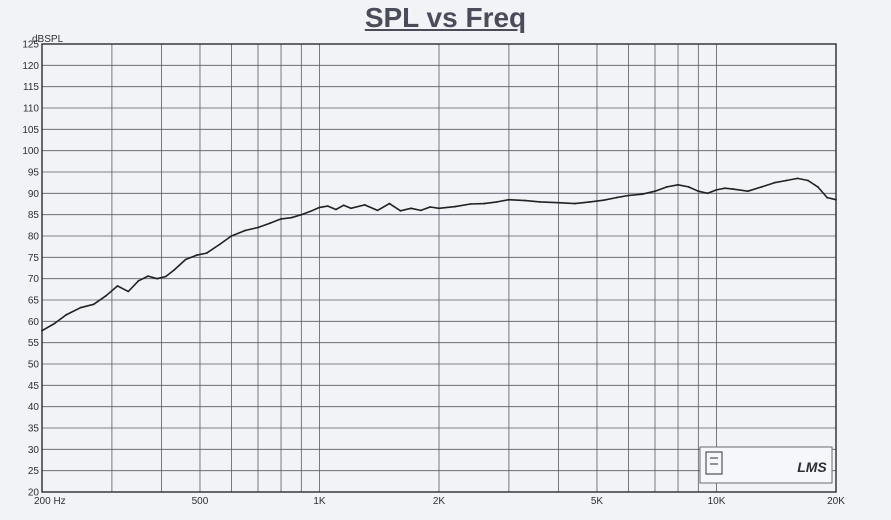 Image resolution: width=891 pixels, height=520 pixels. What do you see at coordinates (34, 471) in the screenshot?
I see `y-tick-label: 25` at bounding box center [34, 471].